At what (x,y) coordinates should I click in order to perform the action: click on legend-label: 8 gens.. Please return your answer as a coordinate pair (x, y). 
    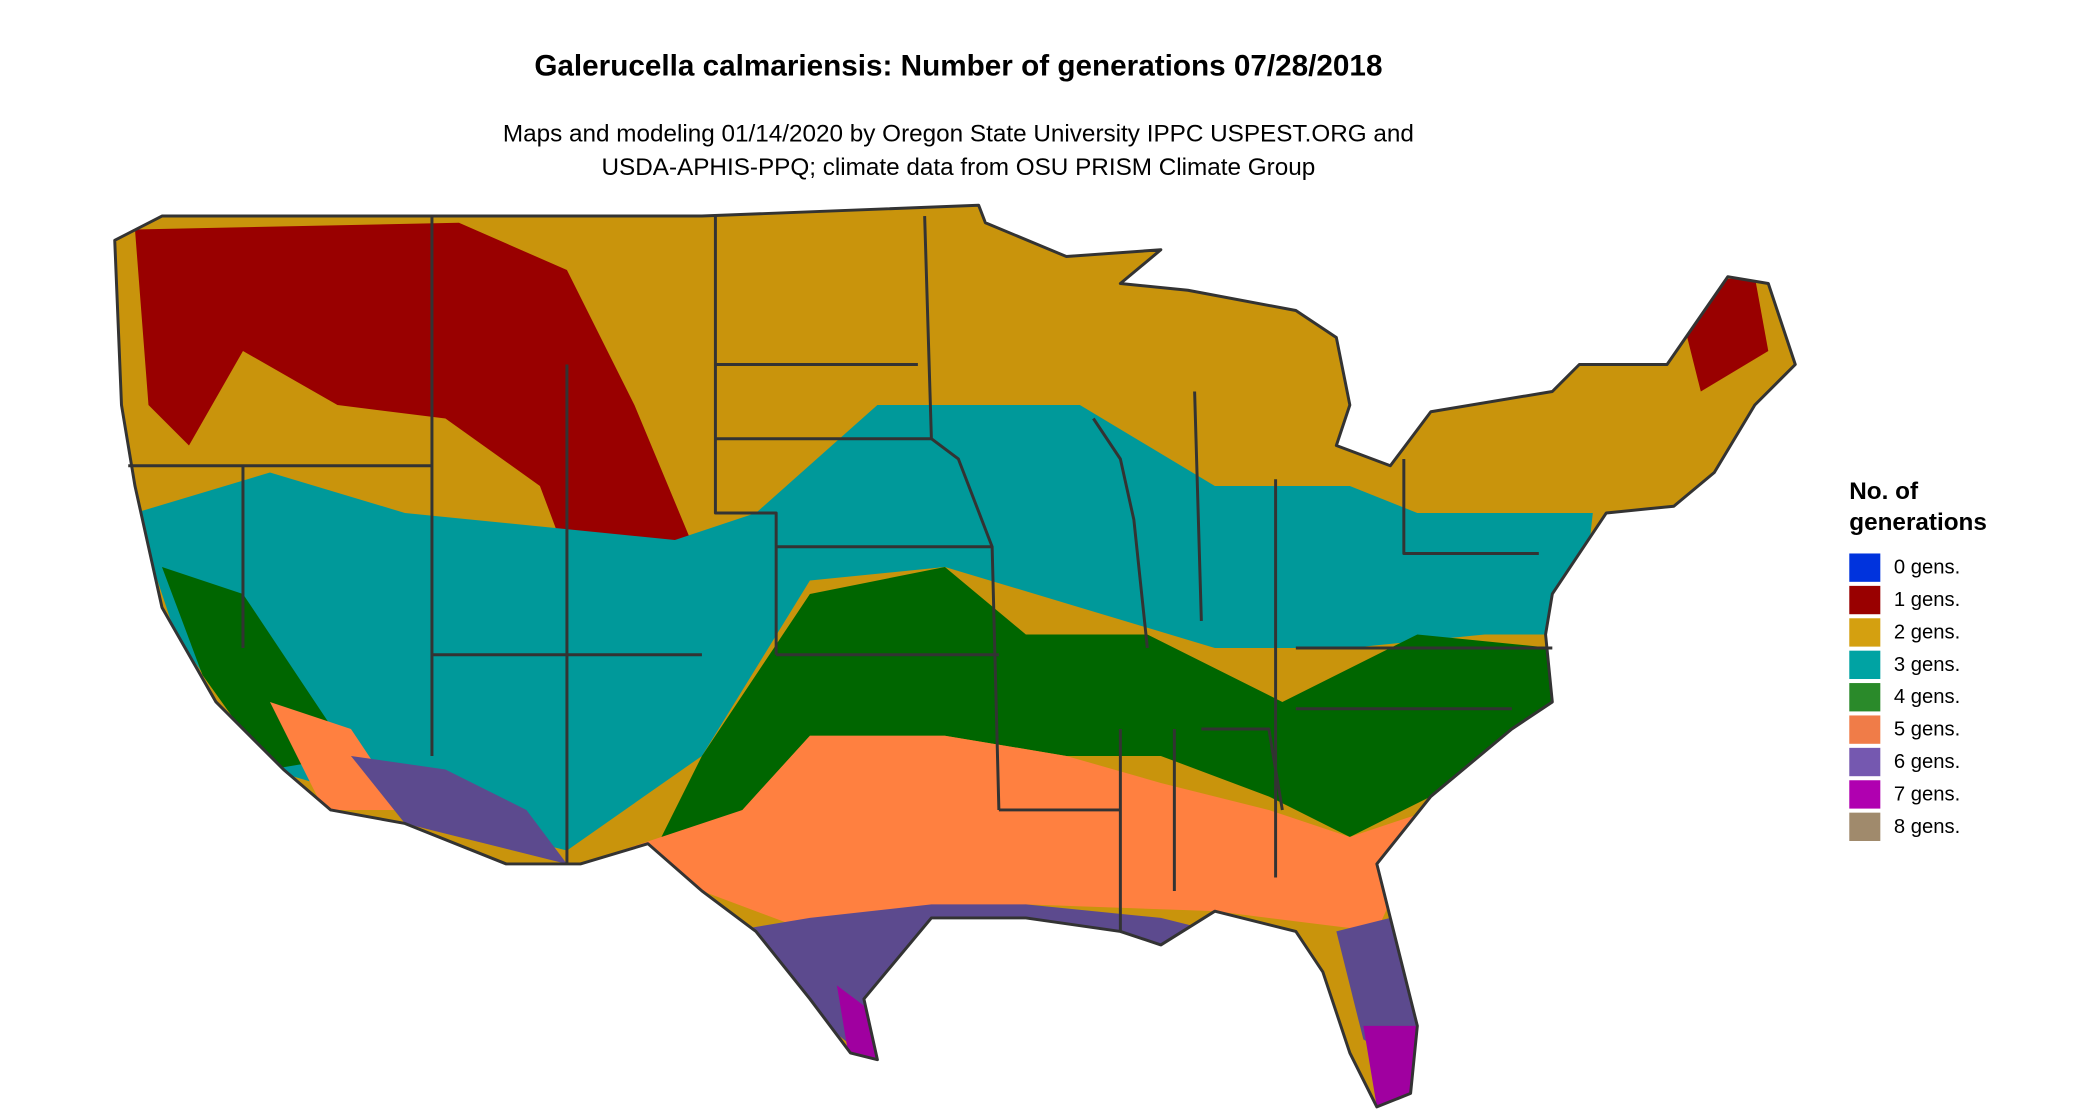
    Looking at the image, I should click on (1927, 827).